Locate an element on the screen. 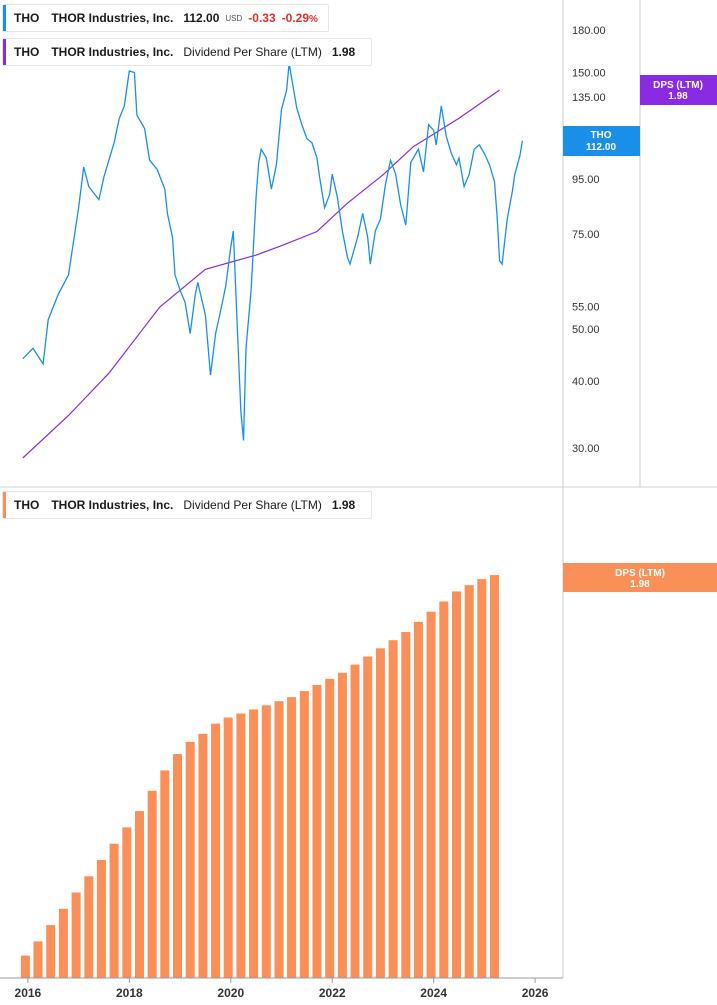  price-y-tick-label: 30.00 is located at coordinates (586, 449).